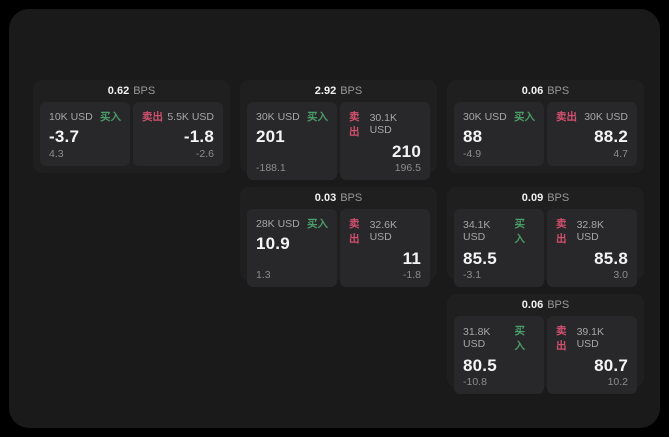 This screenshot has height=437, width=669. What do you see at coordinates (407, 168) in the screenshot?
I see `sell-sub-value: 196.5` at bounding box center [407, 168].